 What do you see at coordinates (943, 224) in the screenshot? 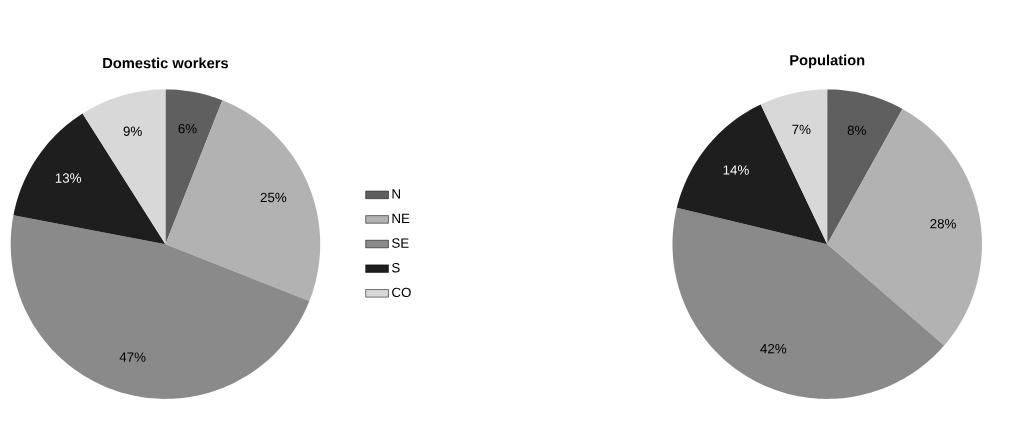
I see `data-label: 28%` at bounding box center [943, 224].